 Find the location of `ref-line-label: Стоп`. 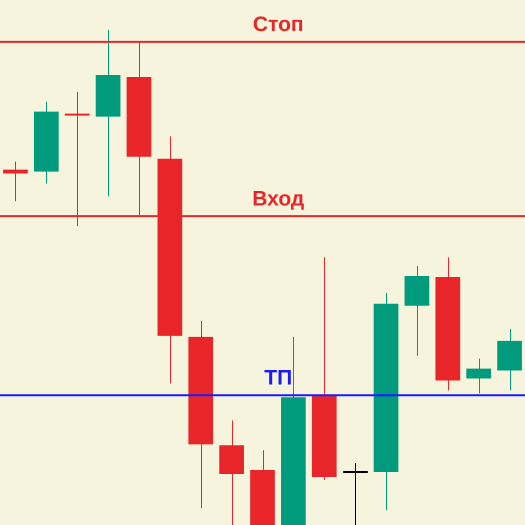

ref-line-label: Стоп is located at coordinates (278, 24).